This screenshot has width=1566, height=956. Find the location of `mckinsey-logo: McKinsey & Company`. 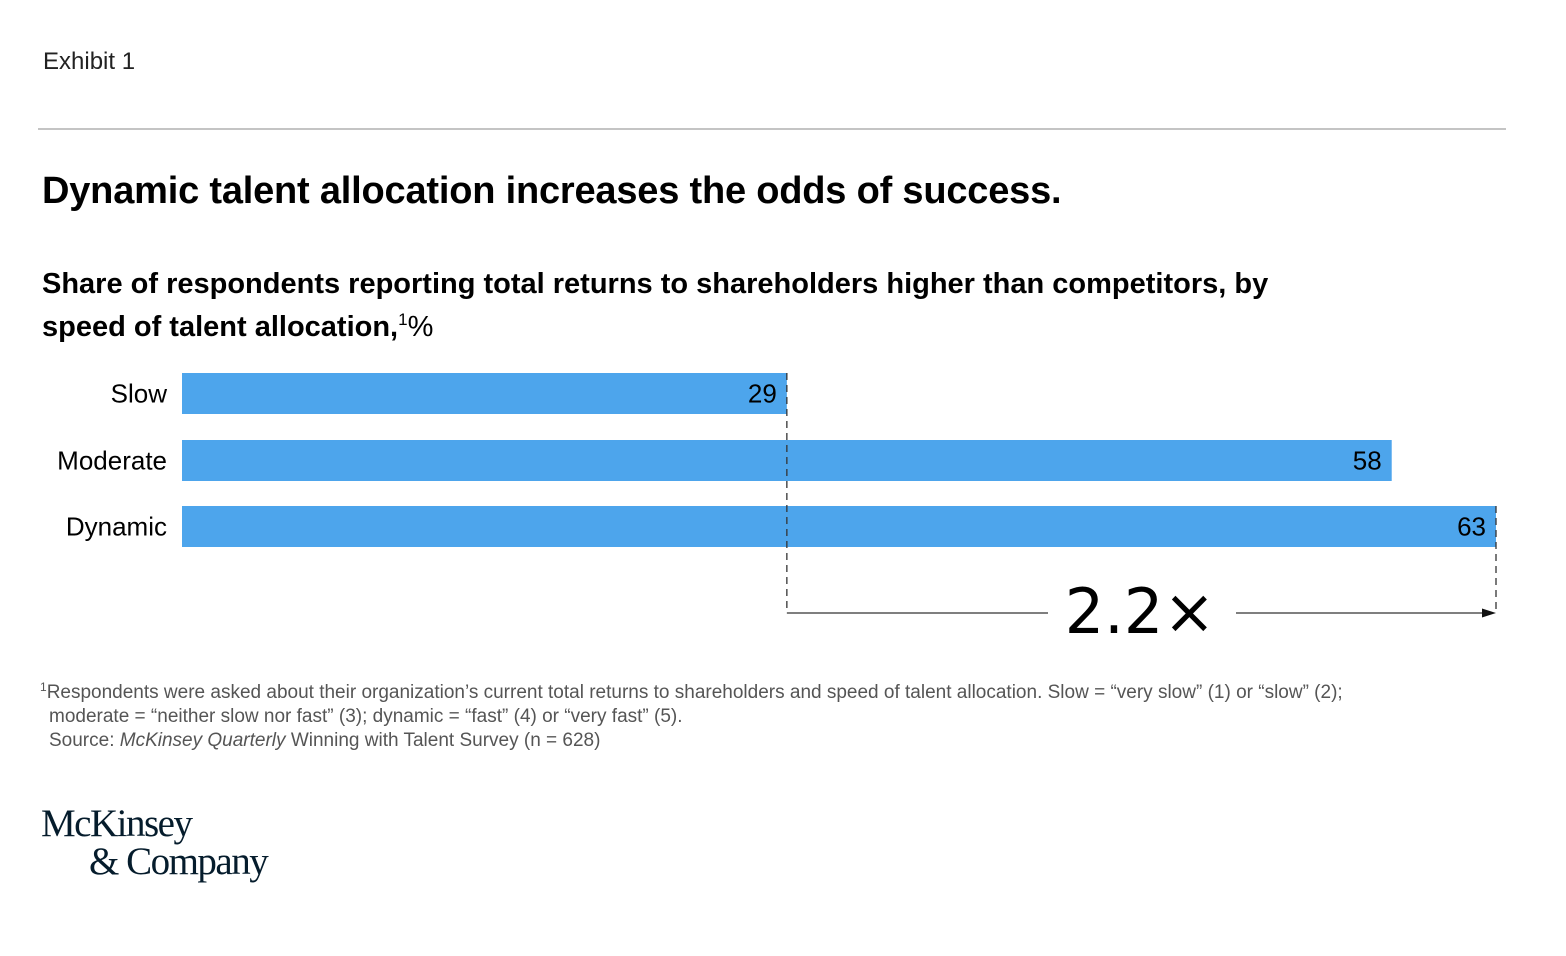

mckinsey-logo: McKinsey & Company is located at coordinates (155, 842).